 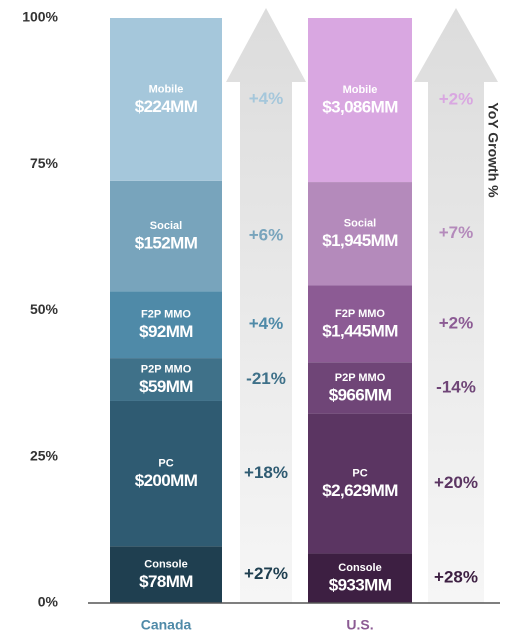 I want to click on growth-label: +6%, so click(x=266, y=234).